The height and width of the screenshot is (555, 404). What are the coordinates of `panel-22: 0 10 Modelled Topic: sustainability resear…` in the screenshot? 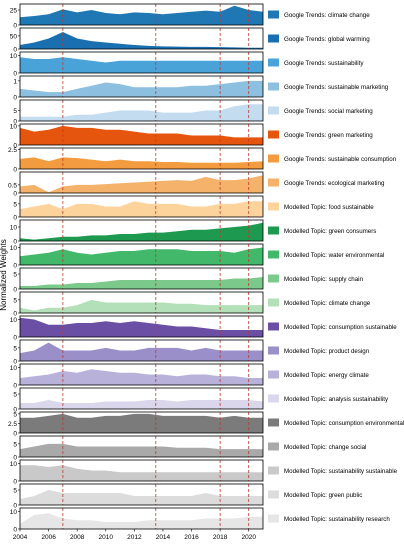 It's located at (200, 520).